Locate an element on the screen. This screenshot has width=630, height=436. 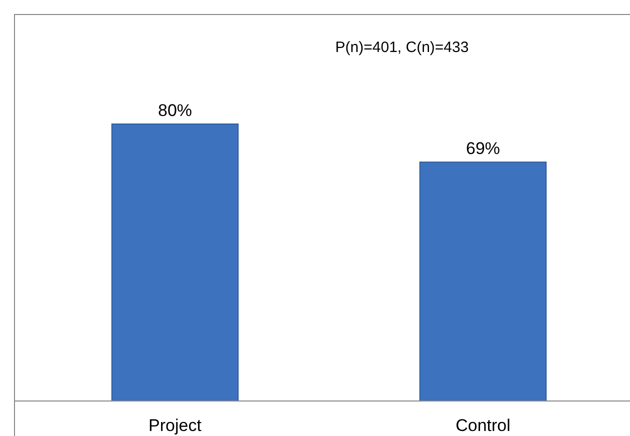
x-tick-label: Project is located at coordinates (175, 426).